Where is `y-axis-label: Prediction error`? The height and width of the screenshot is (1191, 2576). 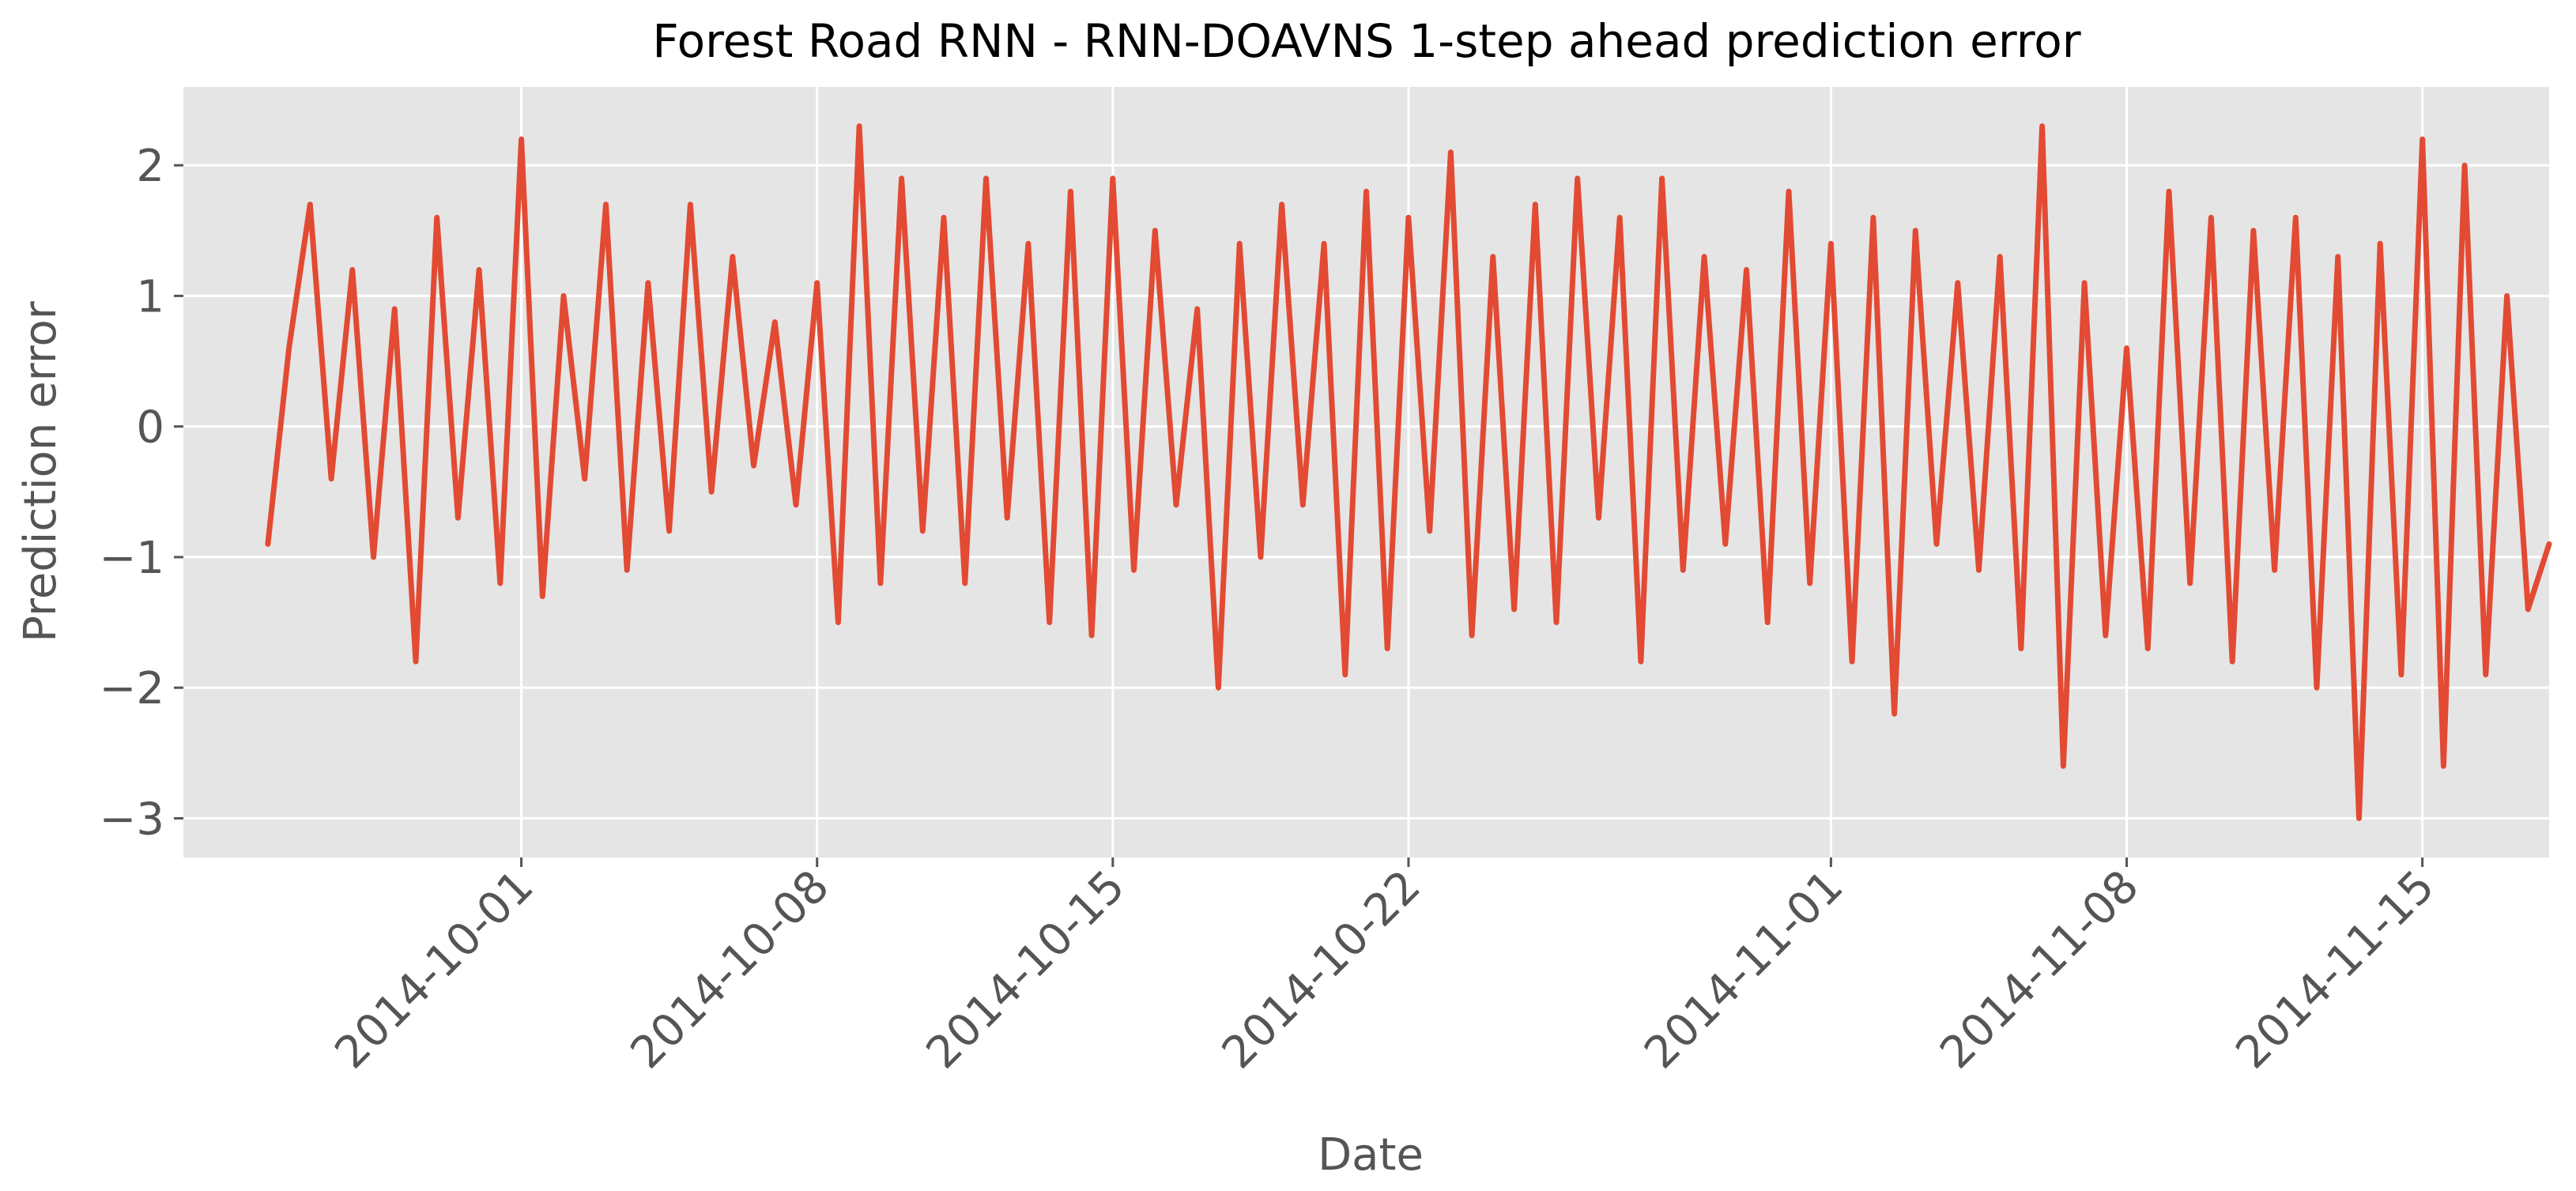
y-axis-label: Prediction error is located at coordinates (41, 471).